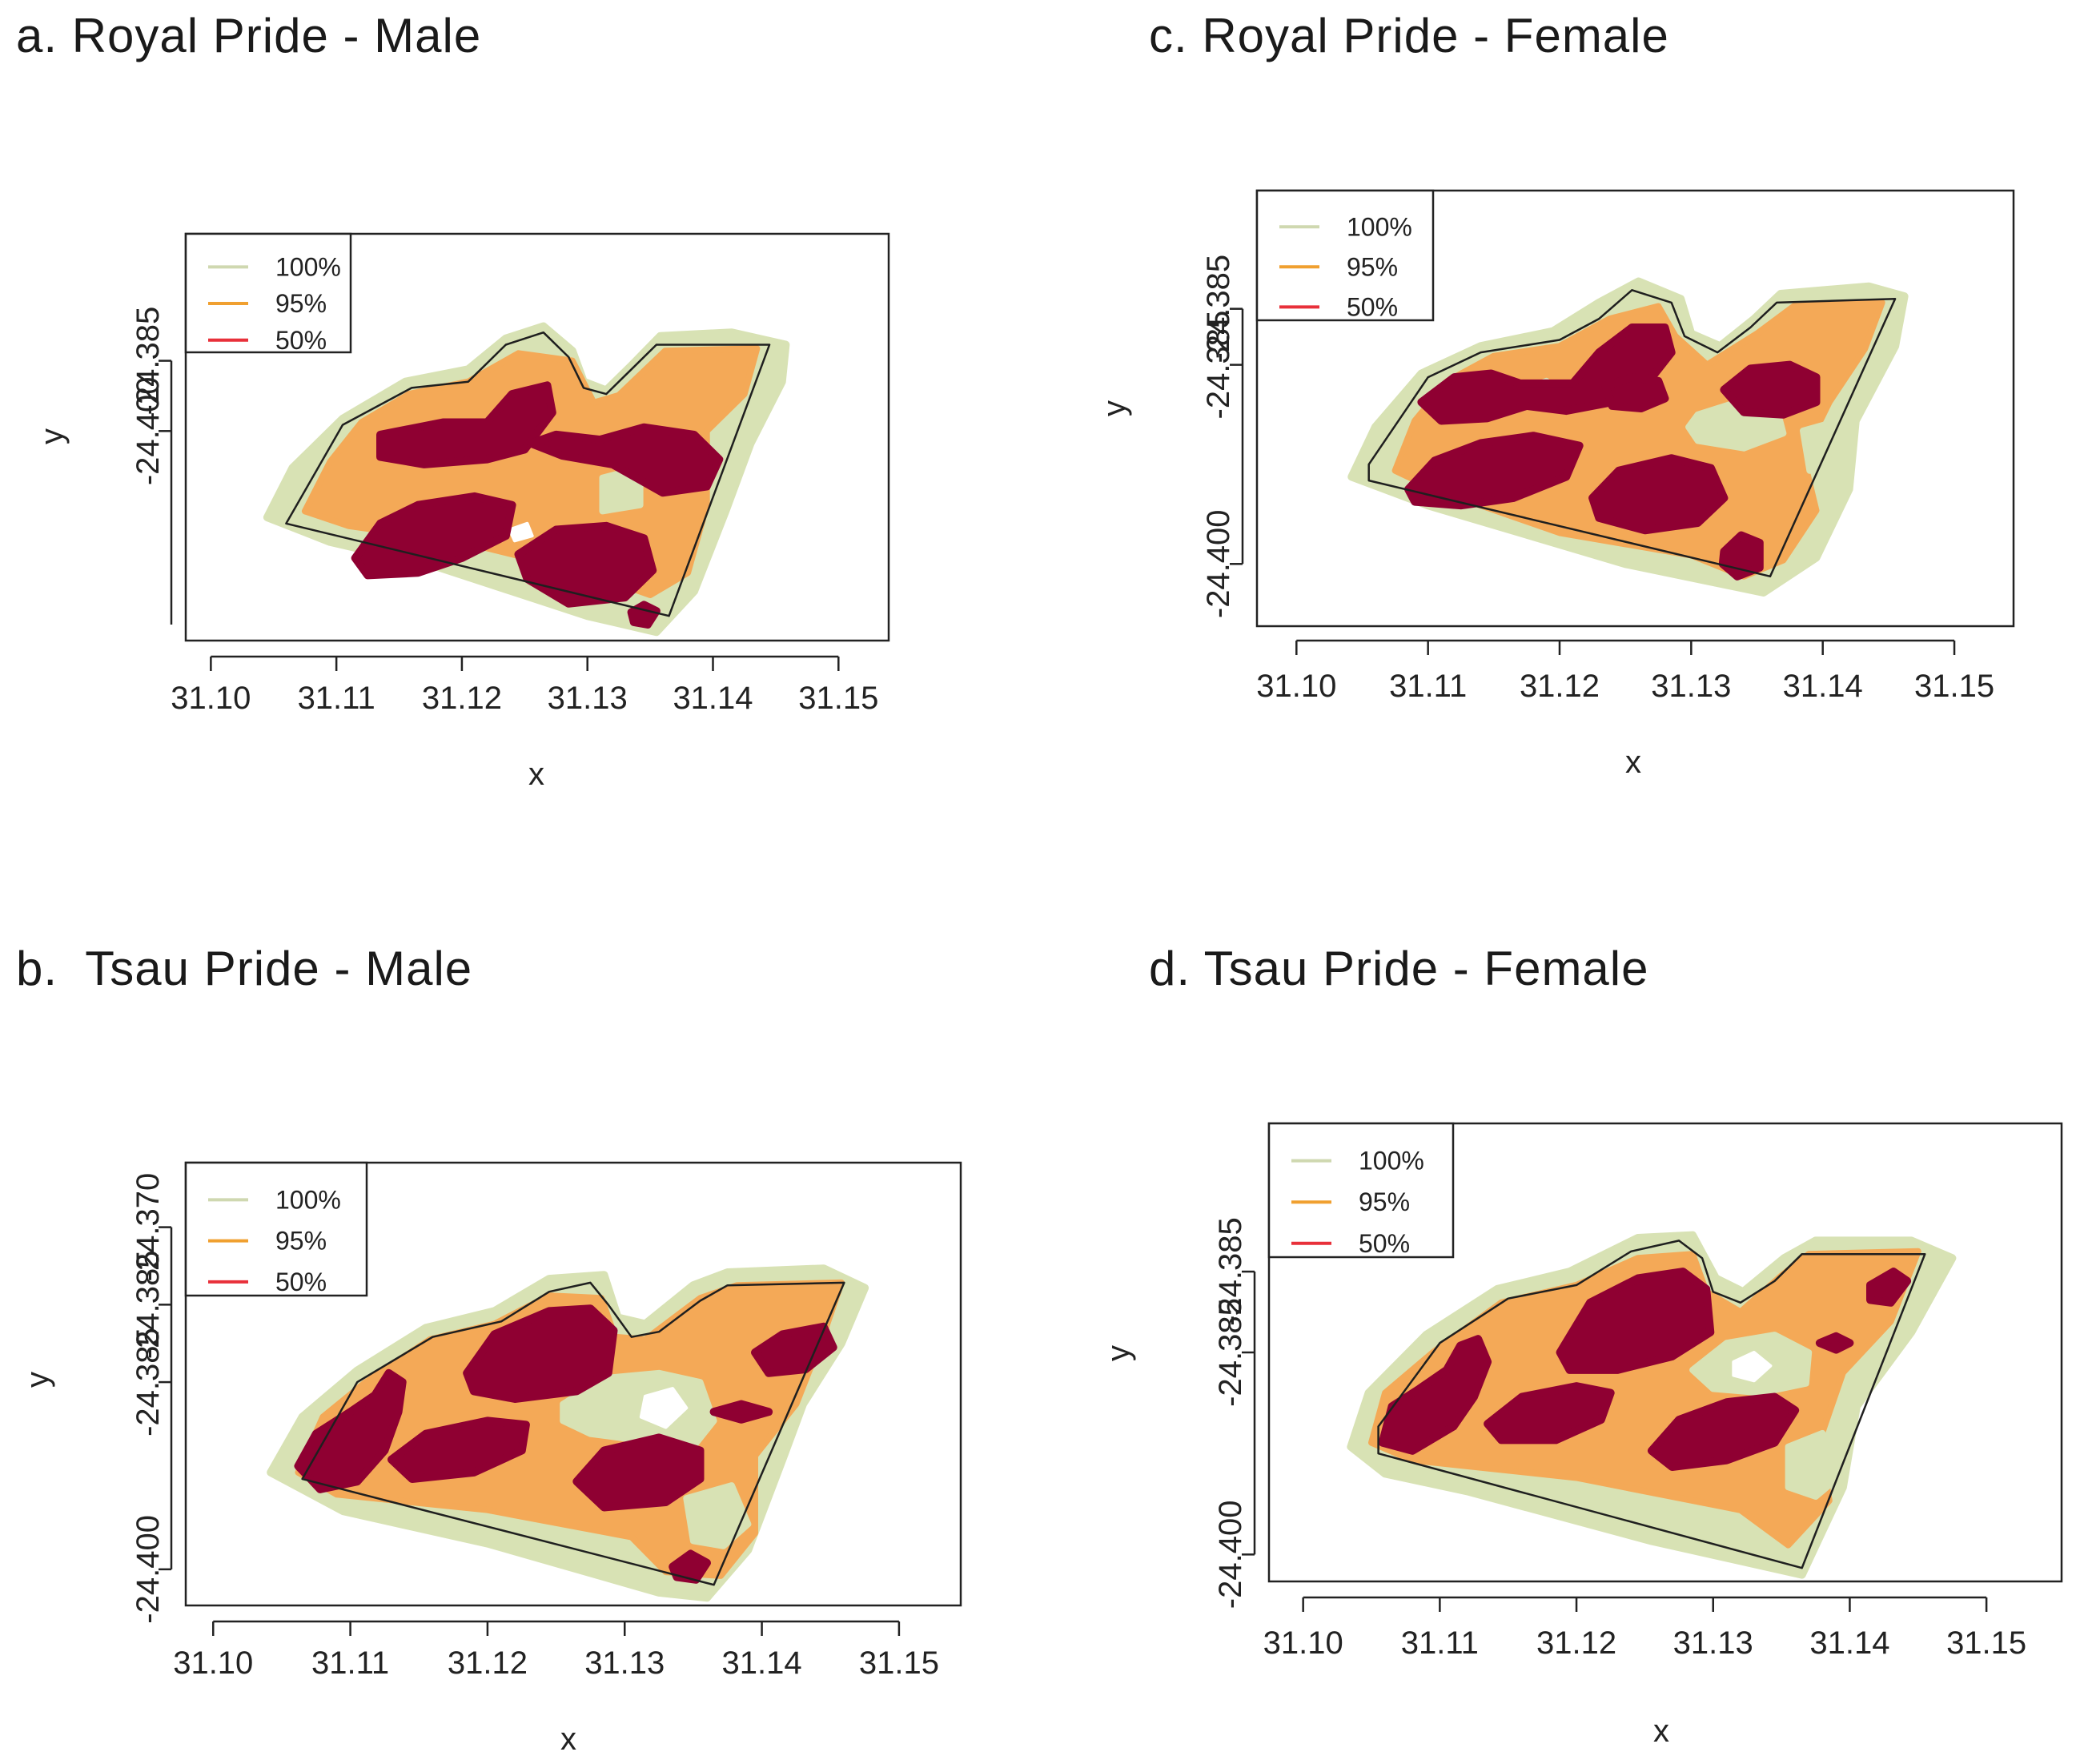  I want to click on panel-d-x-tick-label-0: 31.10, so click(1303, 1643).